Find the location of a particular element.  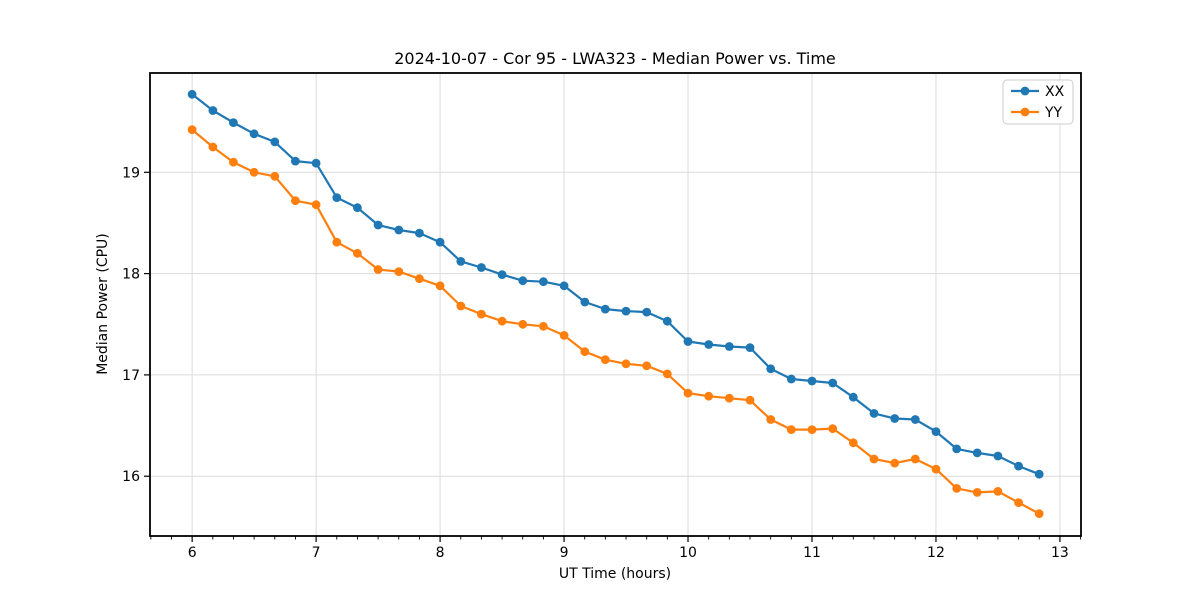

x-tick-label: 10 is located at coordinates (688, 553).